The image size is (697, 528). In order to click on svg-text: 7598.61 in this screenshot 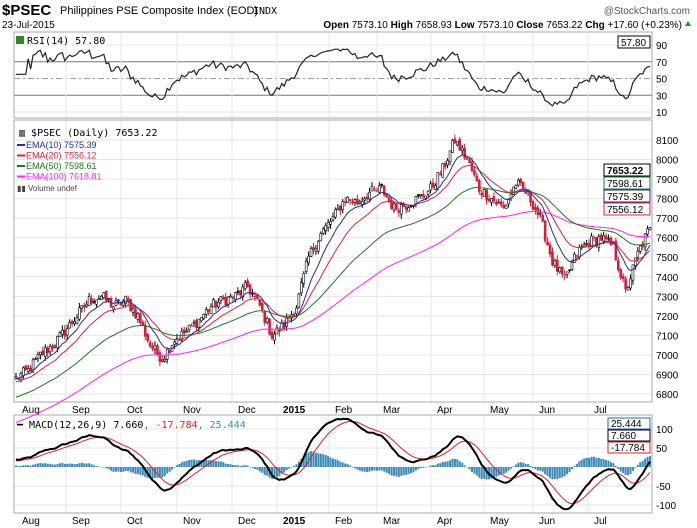, I will do `click(625, 184)`.